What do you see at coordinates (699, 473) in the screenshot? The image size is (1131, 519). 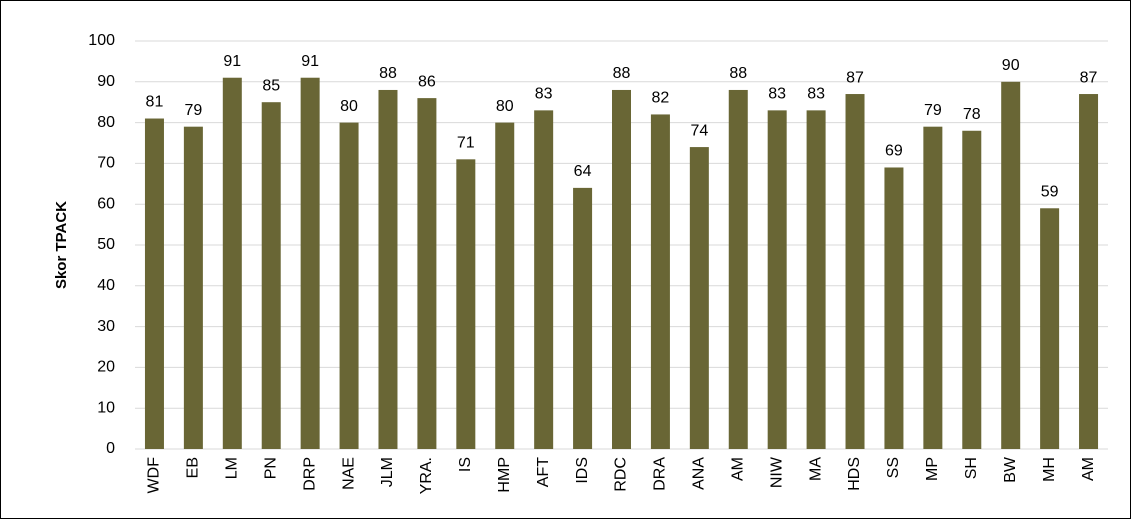 I see `x-tick-label: ANA` at bounding box center [699, 473].